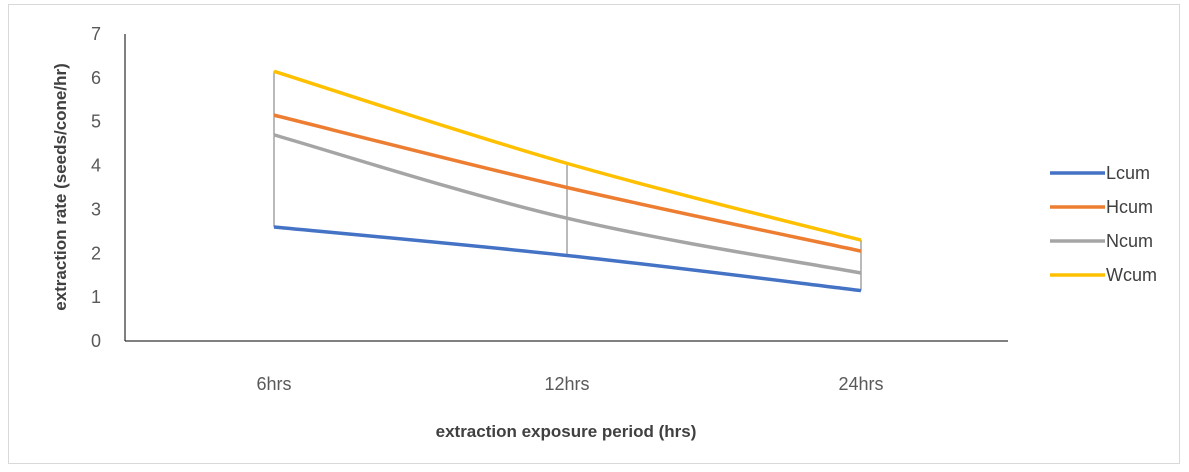 The image size is (1189, 472). What do you see at coordinates (860, 384) in the screenshot?
I see `x-tick-label: 24hrs` at bounding box center [860, 384].